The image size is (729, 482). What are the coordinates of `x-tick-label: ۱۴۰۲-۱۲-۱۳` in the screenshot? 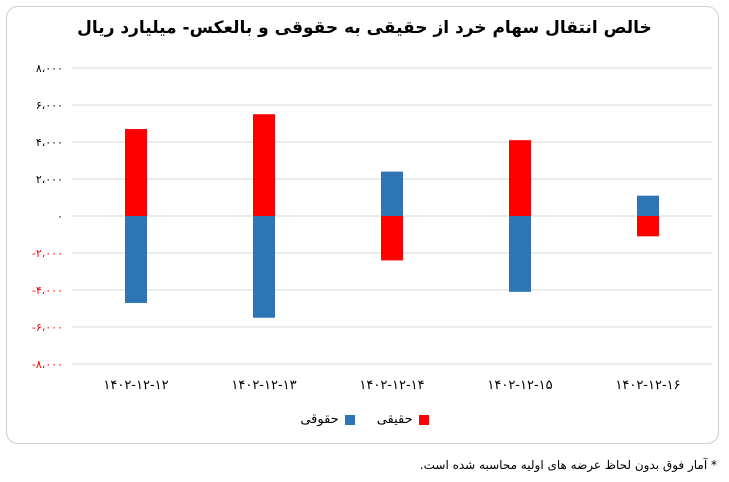 It's located at (263, 385).